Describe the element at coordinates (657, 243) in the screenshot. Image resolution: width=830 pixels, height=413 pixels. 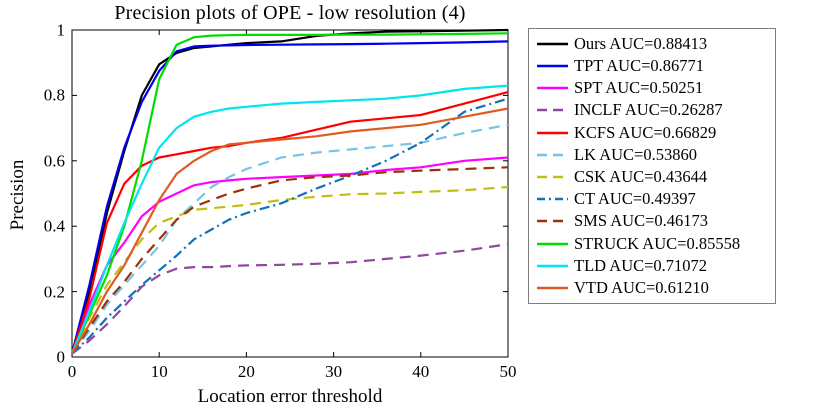
I see `legend-label: STRUCK AUC=0.85558` at that location.